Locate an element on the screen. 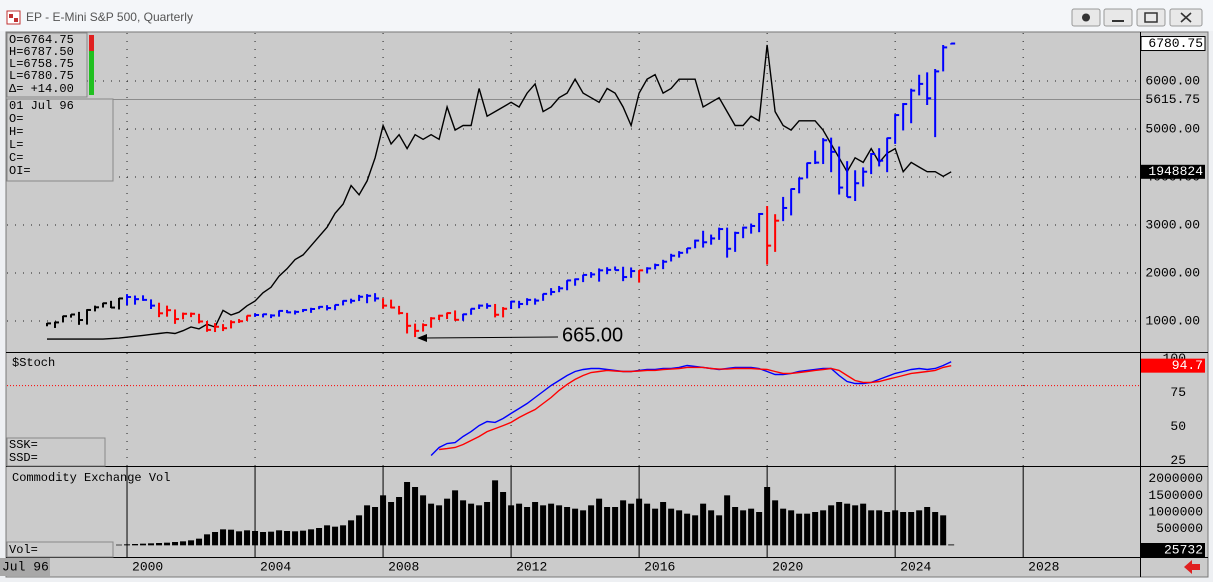 This screenshot has height=582, width=1213. pin-icon is located at coordinates (1086, 17).